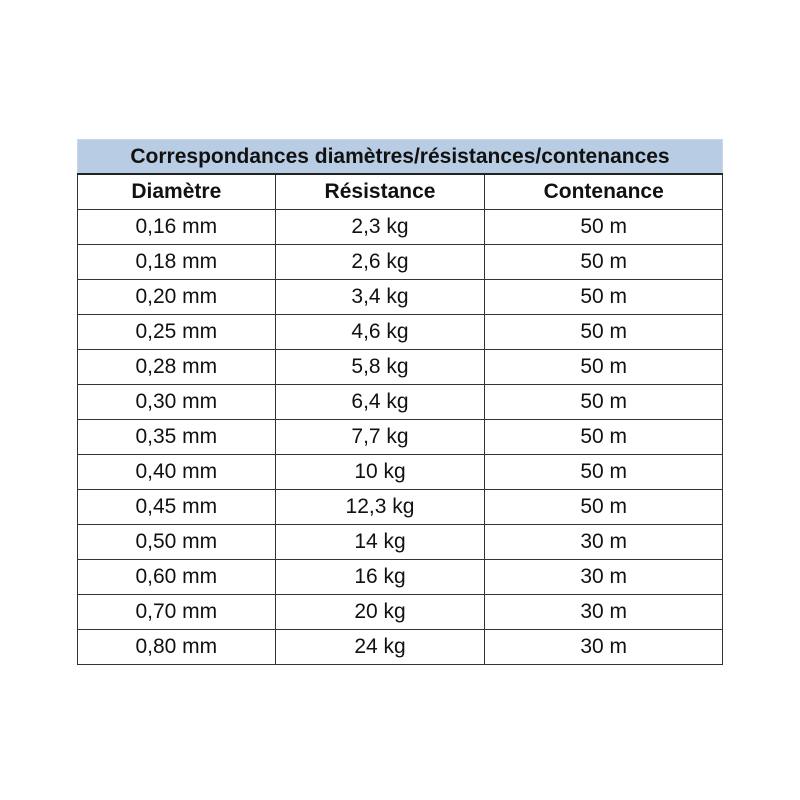 The image size is (800, 800). Describe the element at coordinates (176, 647) in the screenshot. I see `cell-diametre: 0,80 mm` at that location.